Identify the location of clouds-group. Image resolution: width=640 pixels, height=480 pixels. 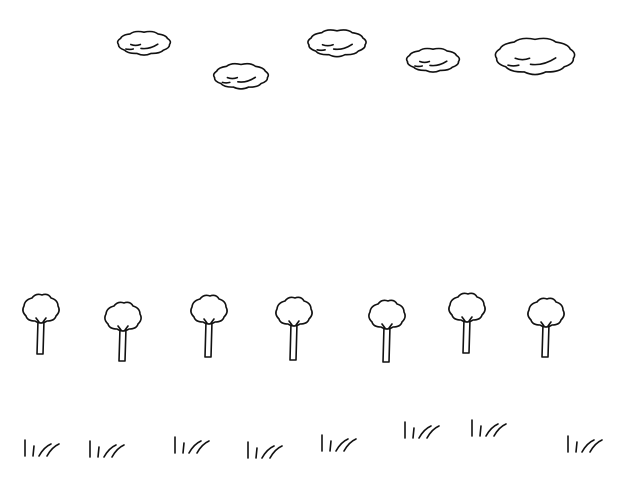
(346, 59).